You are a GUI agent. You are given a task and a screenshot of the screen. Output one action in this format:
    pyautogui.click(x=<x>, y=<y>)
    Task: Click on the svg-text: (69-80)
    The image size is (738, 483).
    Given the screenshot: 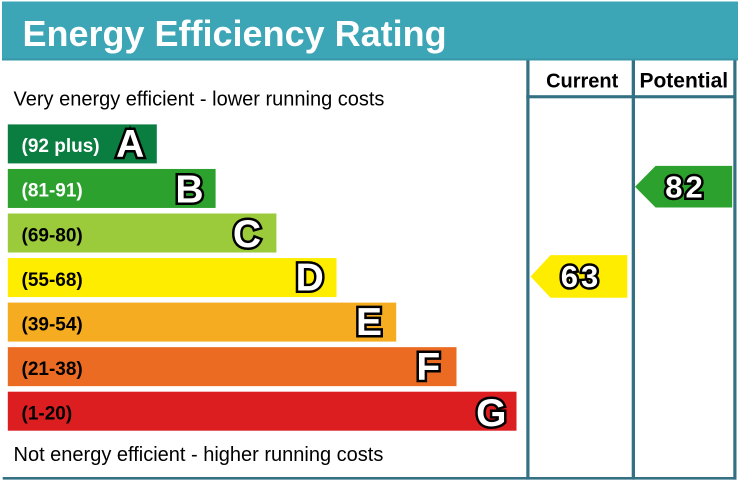 What is the action you would take?
    pyautogui.click(x=52, y=235)
    